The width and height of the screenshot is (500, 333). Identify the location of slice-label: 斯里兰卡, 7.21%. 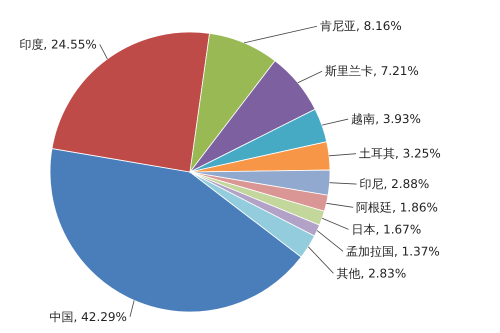
(372, 71).